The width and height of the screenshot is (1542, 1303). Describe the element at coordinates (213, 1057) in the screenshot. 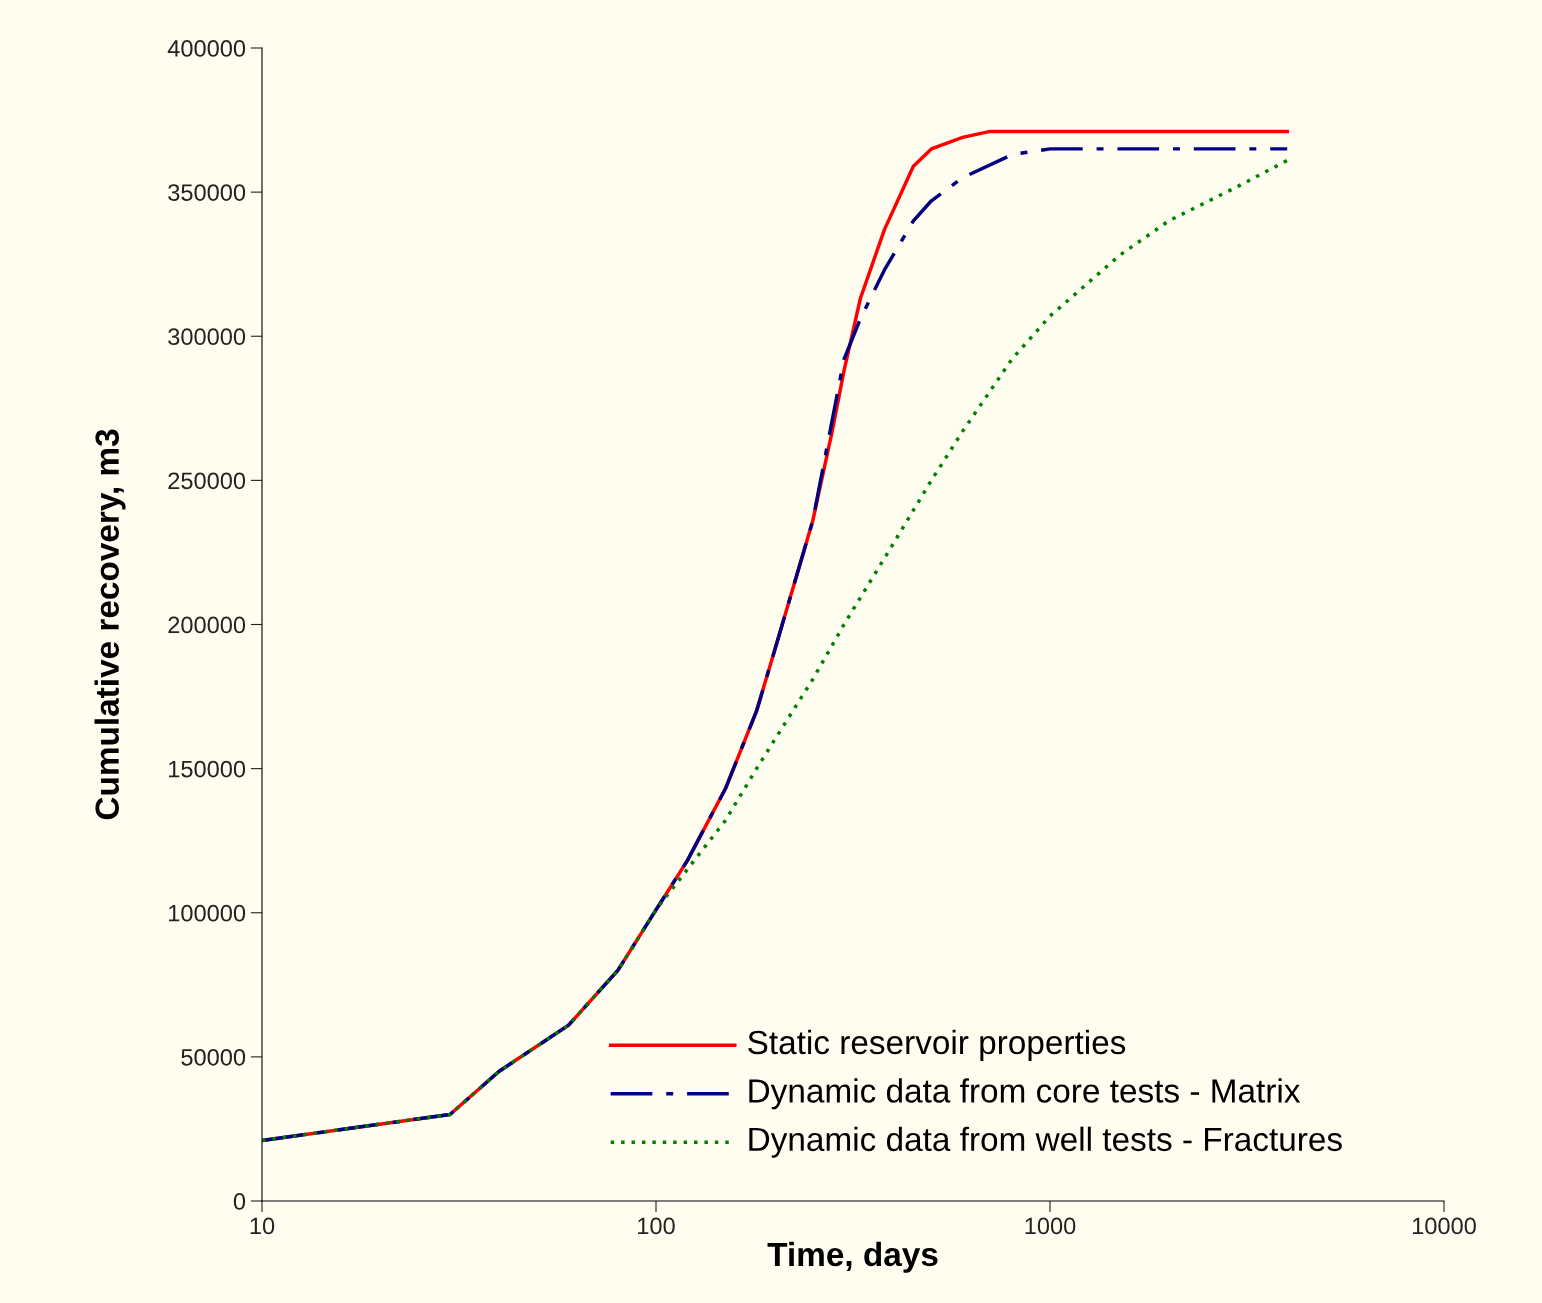

I see `y-tick-label: 50000` at that location.